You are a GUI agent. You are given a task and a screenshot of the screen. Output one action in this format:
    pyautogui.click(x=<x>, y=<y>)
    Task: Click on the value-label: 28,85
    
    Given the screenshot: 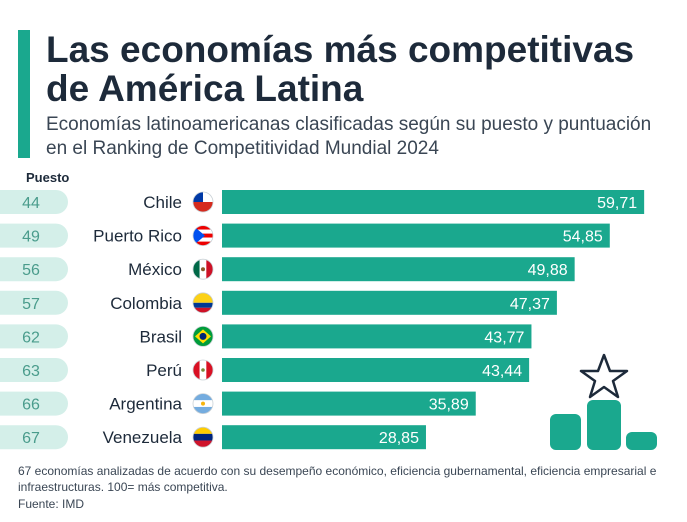 What is the action you would take?
    pyautogui.click(x=399, y=438)
    